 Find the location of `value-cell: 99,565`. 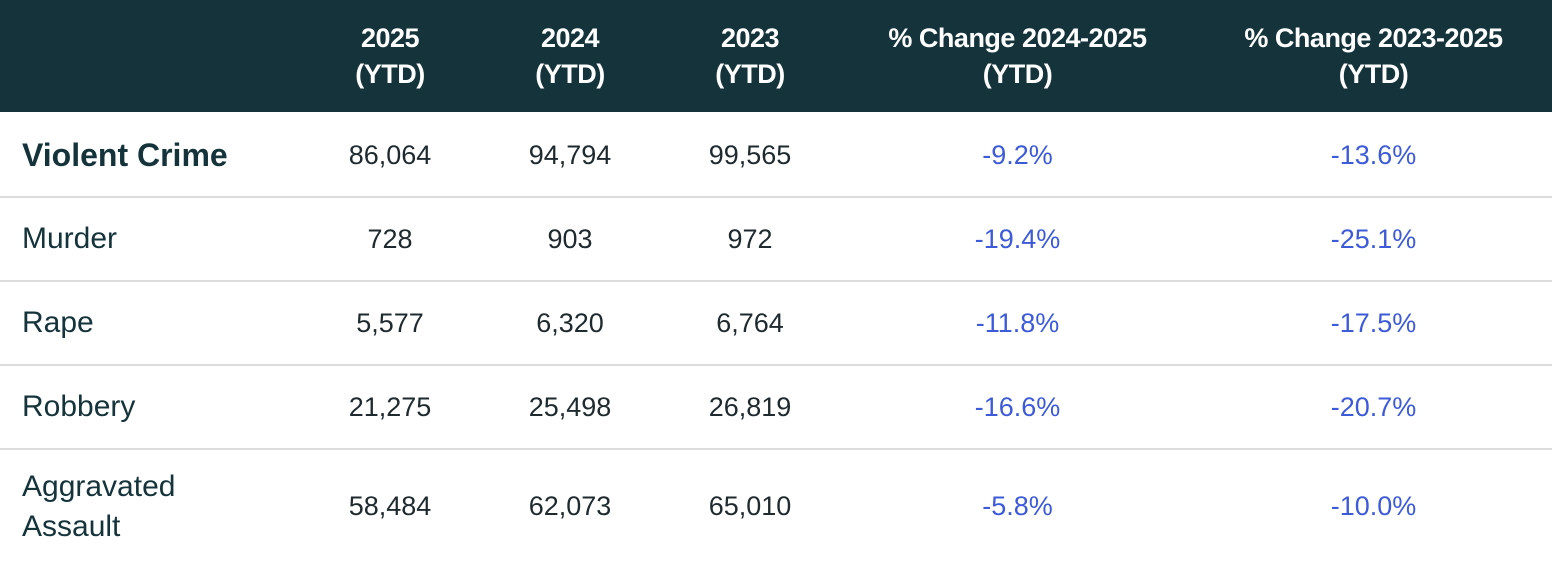

value-cell: 99,565 is located at coordinates (750, 154).